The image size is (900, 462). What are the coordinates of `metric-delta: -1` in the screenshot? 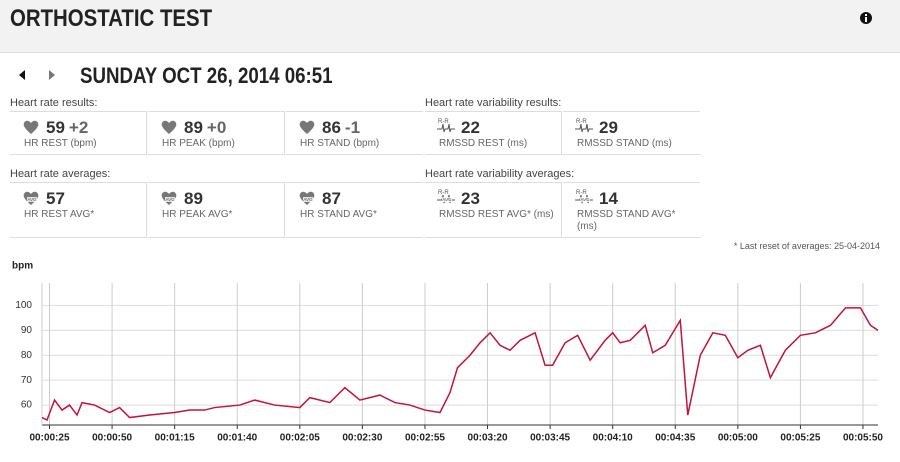 It's located at (352, 127).